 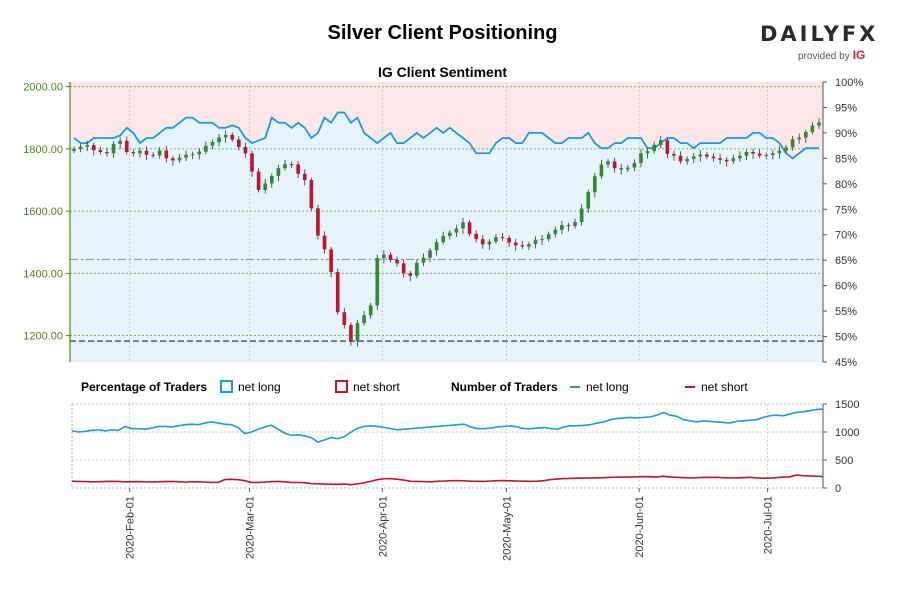 What do you see at coordinates (442, 72) in the screenshot?
I see `chart-subtitle: IG Client Sentiment` at bounding box center [442, 72].